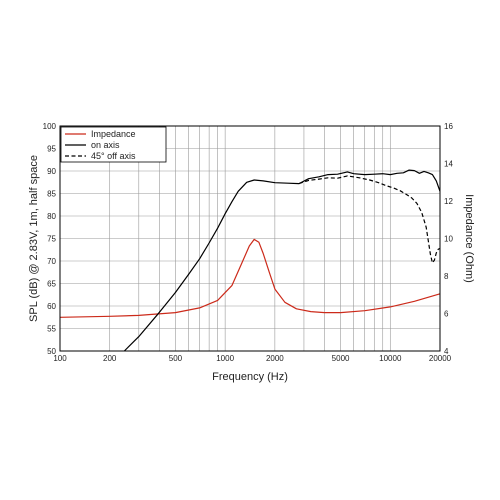  What do you see at coordinates (51, 329) in the screenshot?
I see `y-tick-label: 55` at bounding box center [51, 329].